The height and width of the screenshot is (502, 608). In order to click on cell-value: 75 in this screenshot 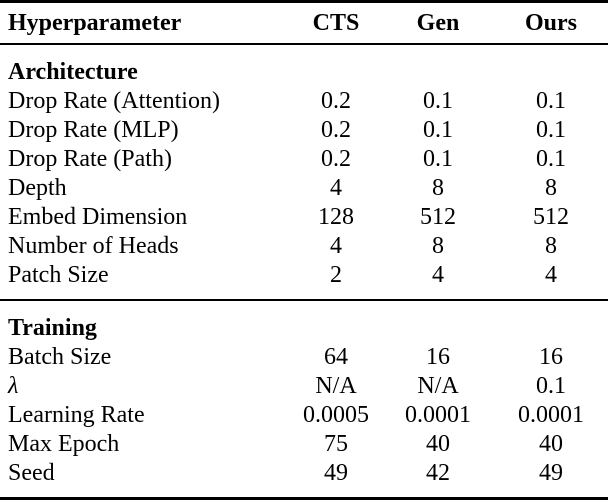, I will do `click(336, 443)`.